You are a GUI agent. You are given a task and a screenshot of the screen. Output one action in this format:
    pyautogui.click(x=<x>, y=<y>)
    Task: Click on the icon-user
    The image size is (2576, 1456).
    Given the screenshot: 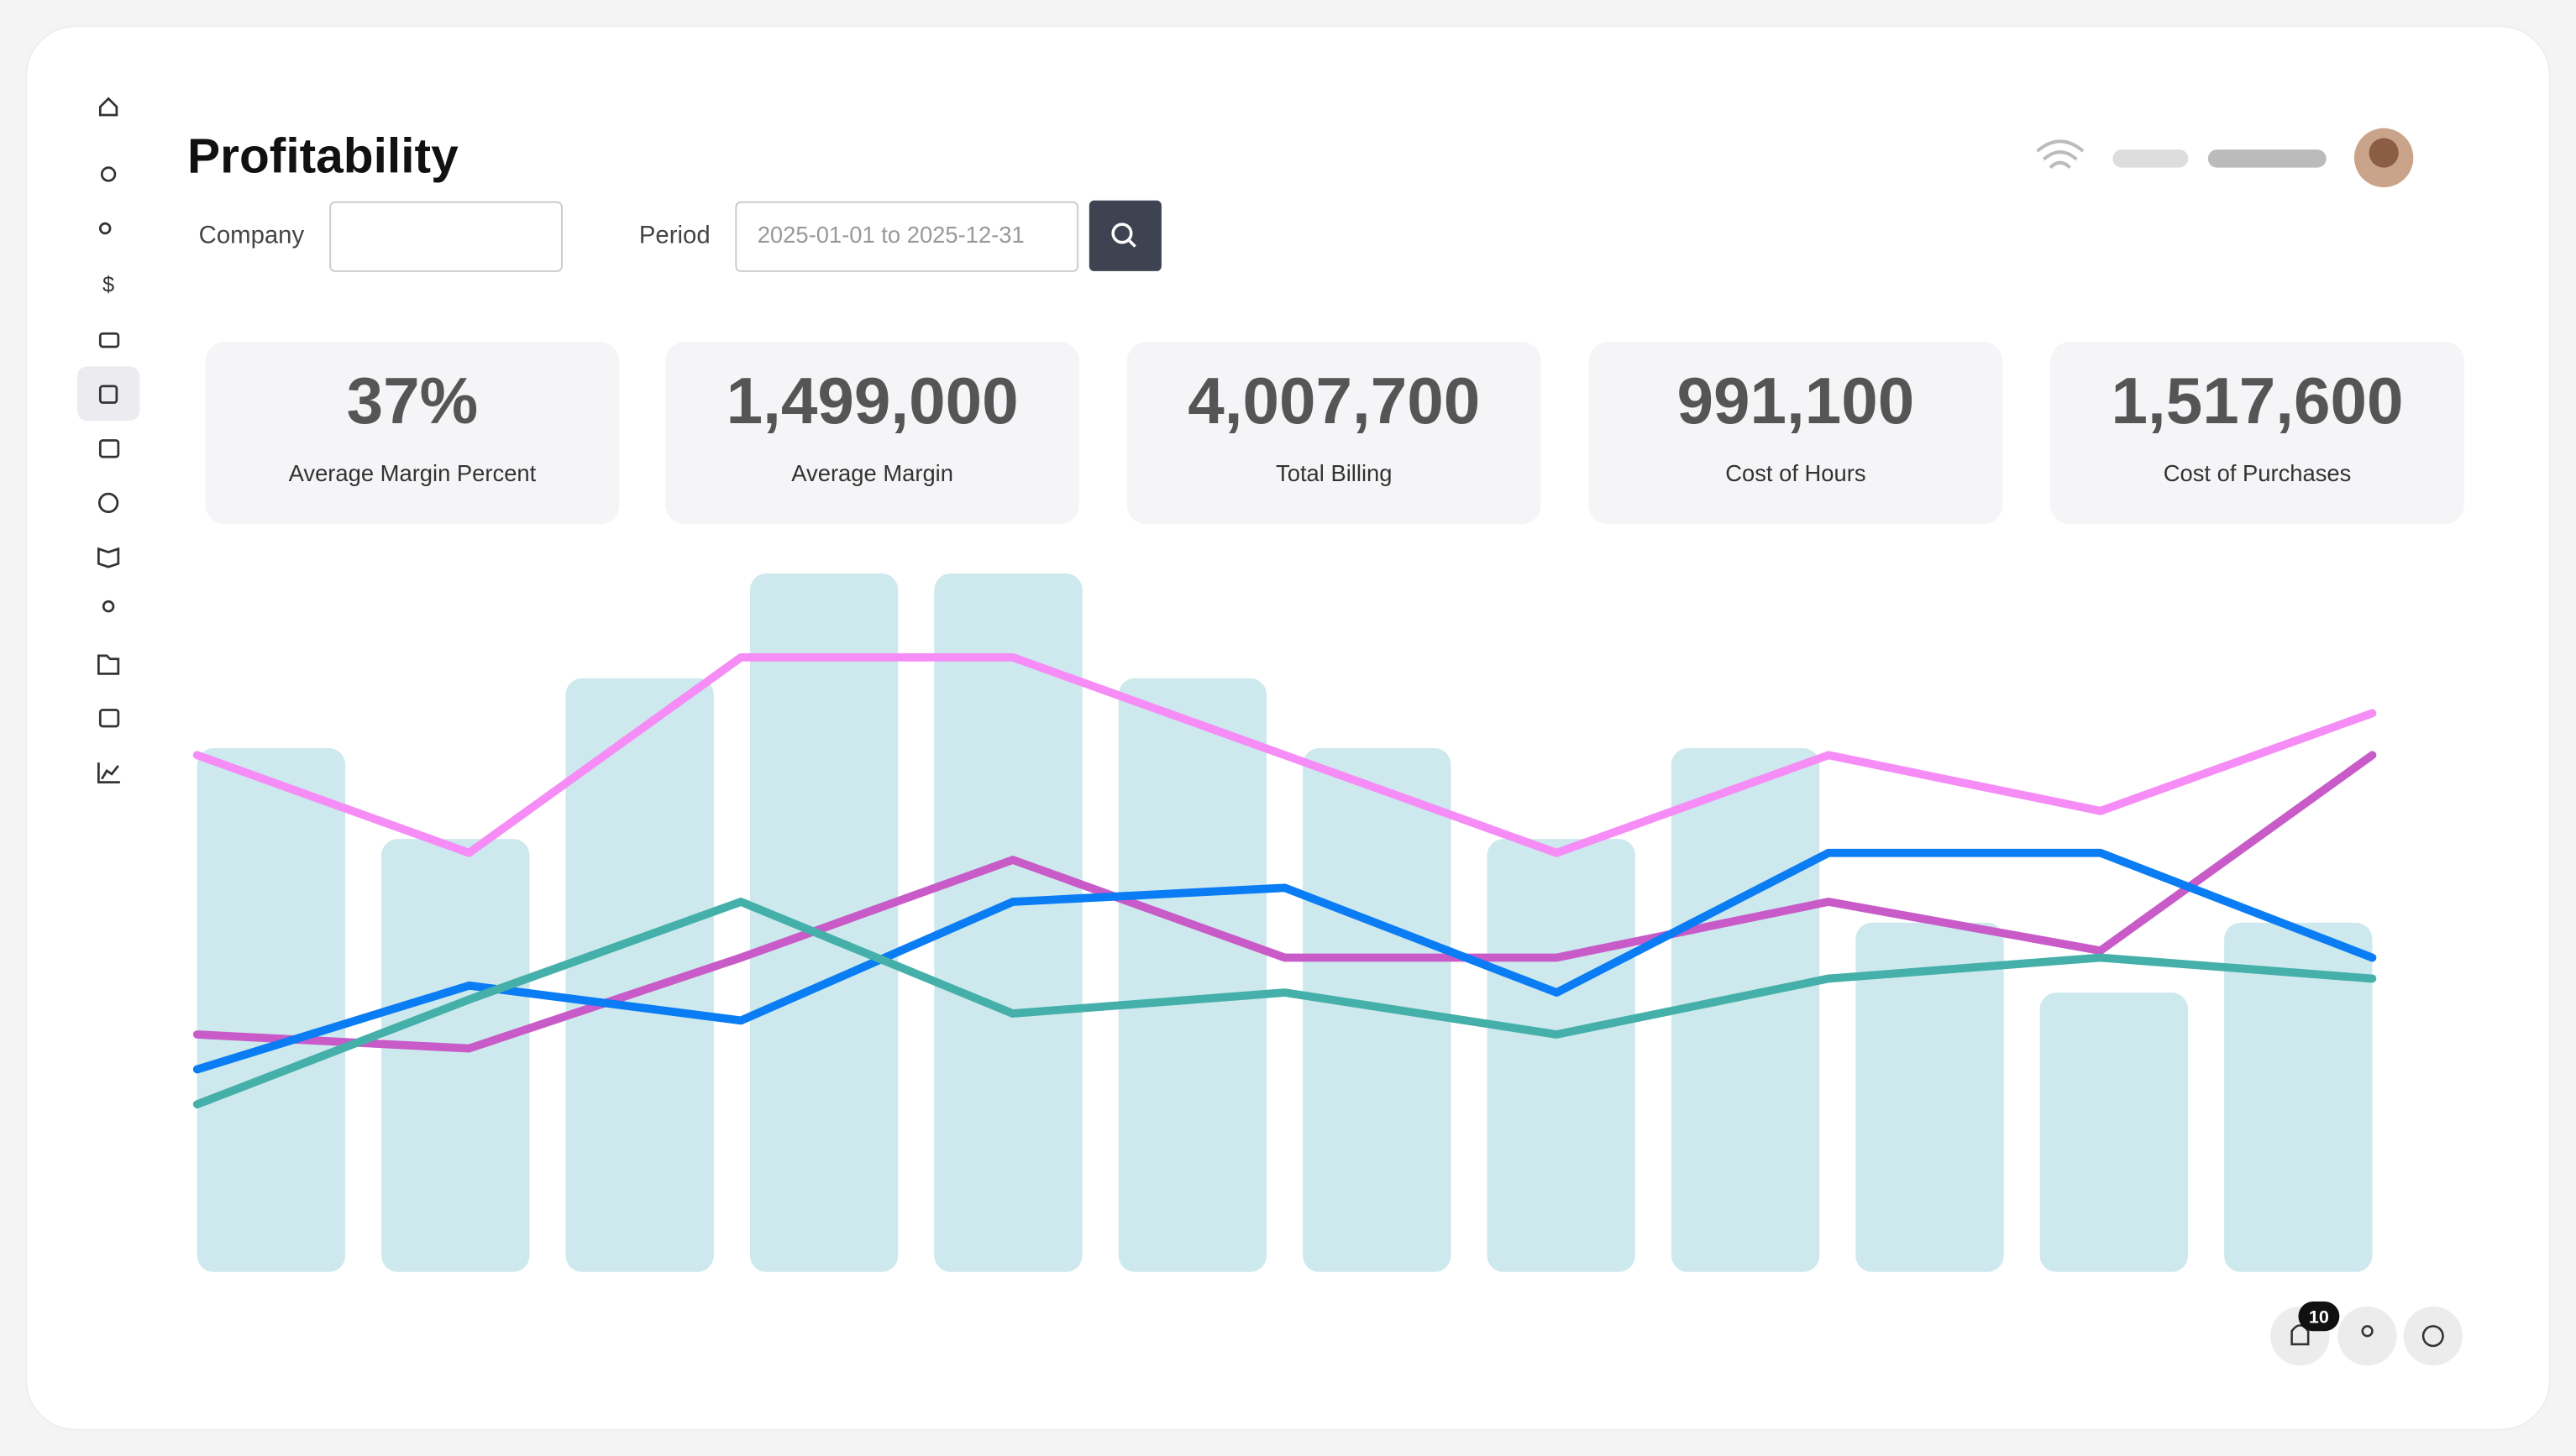 What is the action you would take?
    pyautogui.click(x=108, y=606)
    